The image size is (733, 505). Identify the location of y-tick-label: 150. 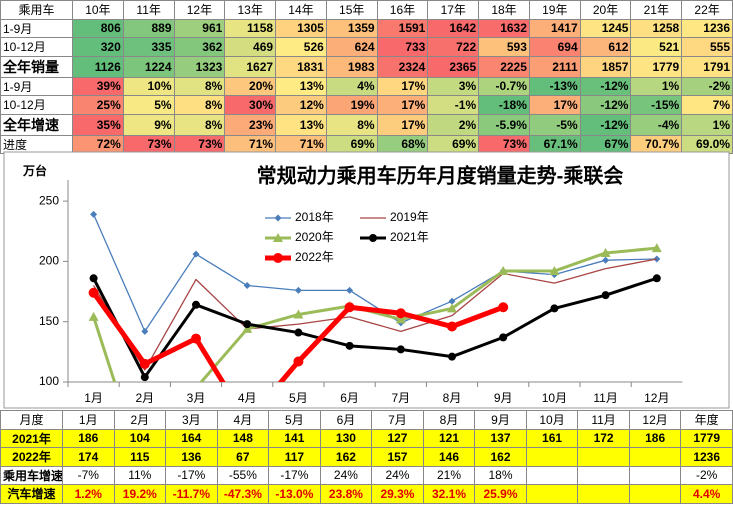
(49, 321).